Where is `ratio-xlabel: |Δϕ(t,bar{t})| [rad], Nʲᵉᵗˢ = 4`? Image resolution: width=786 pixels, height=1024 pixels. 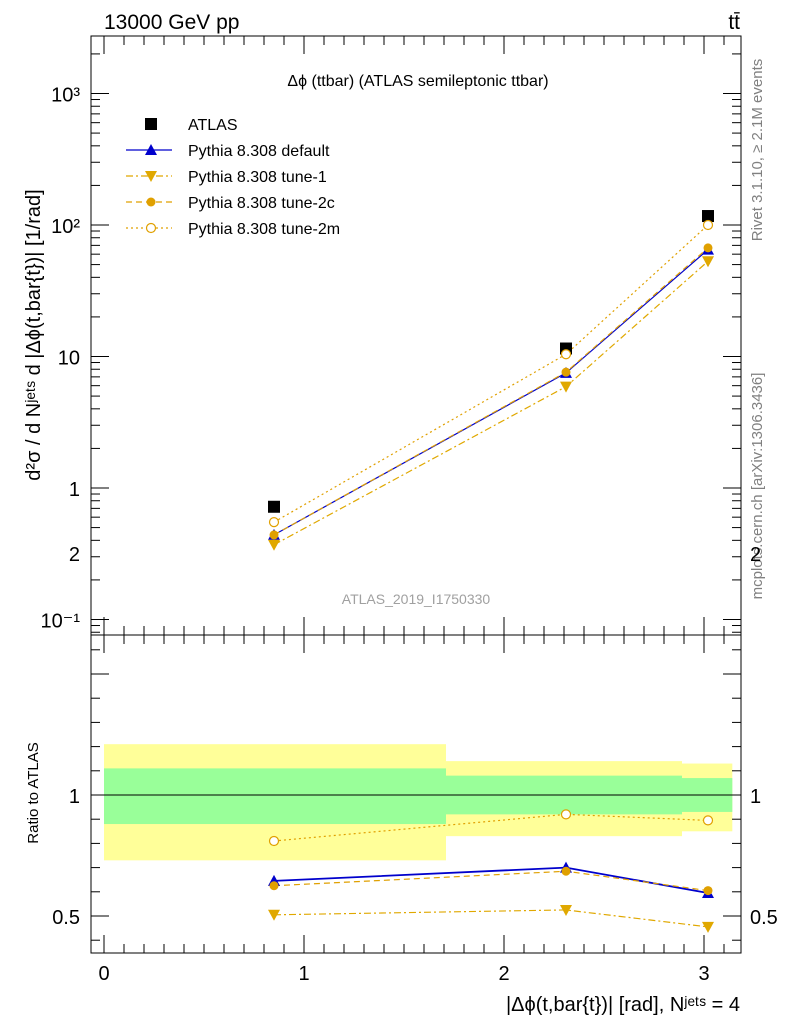
ratio-xlabel: |Δϕ(t,bar{t})| [rad], Nʲᵉᵗˢ = 4 is located at coordinates (623, 1005).